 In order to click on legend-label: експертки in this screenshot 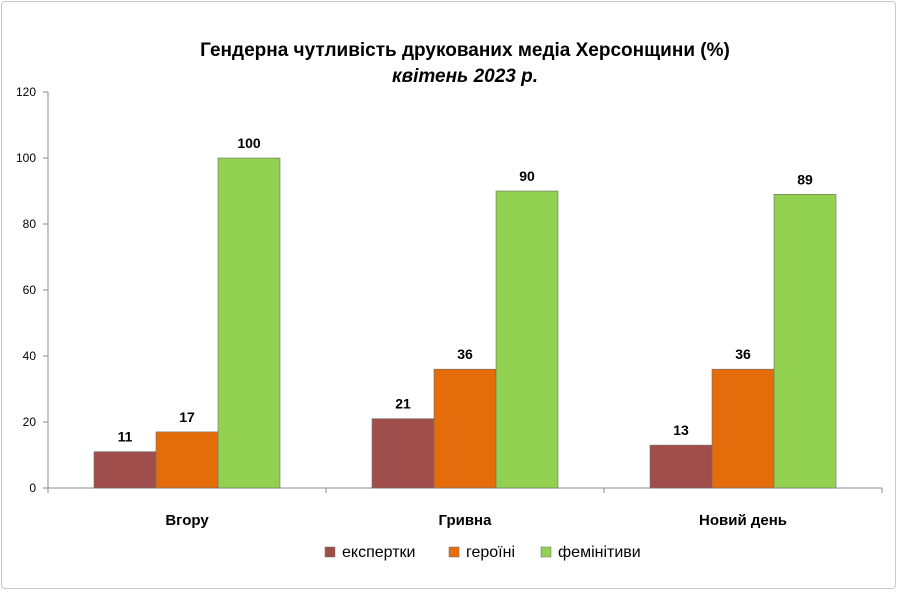, I will do `click(378, 552)`.